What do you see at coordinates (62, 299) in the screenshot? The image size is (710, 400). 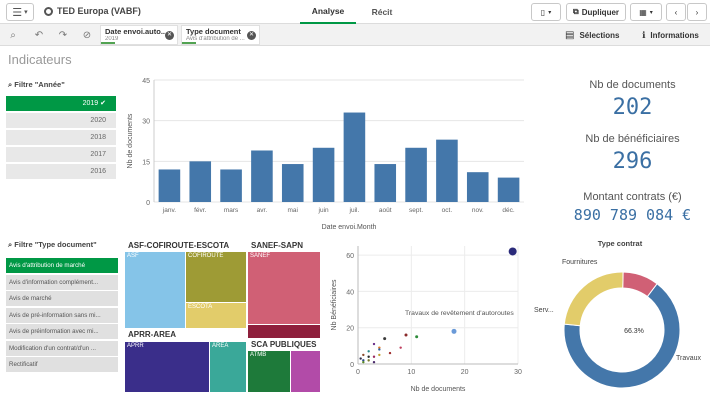 I see `filter-doc-item: Avis de marché` at bounding box center [62, 299].